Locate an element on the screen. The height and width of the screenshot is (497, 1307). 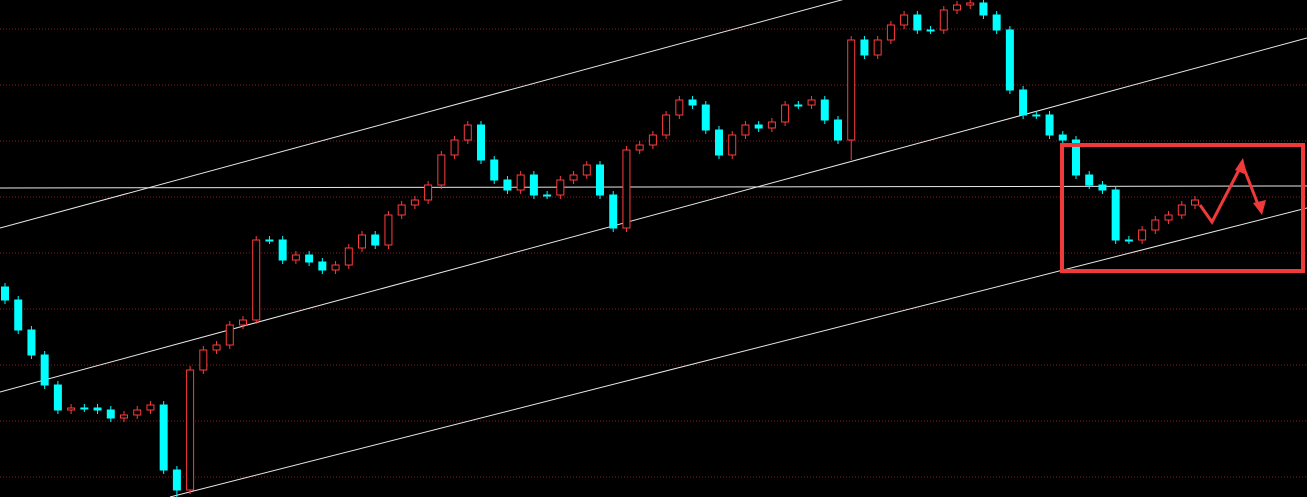
arrow-head is located at coordinates (1259, 207).